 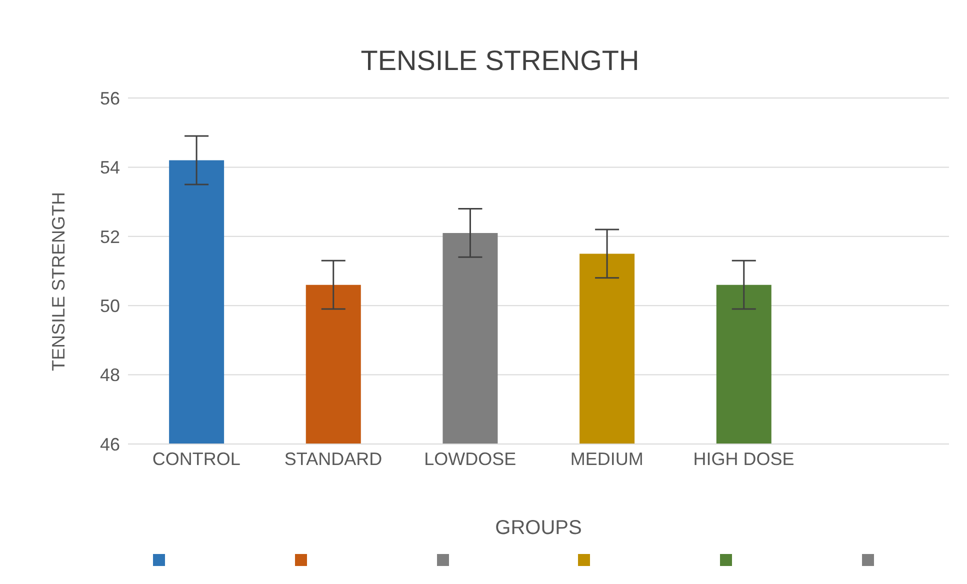 What do you see at coordinates (110, 444) in the screenshot?
I see `y-tick-label: 46` at bounding box center [110, 444].